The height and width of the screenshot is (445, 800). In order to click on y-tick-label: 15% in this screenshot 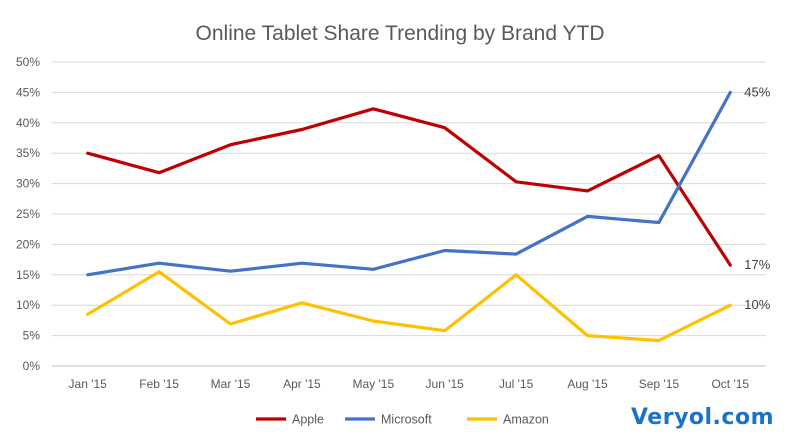, I will do `click(28, 275)`.